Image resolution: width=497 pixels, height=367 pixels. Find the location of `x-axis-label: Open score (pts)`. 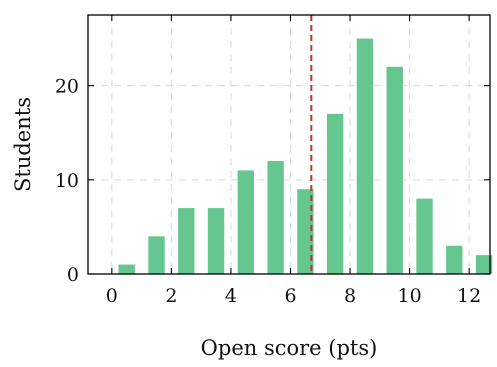

x-axis-label: Open score (pts) is located at coordinates (289, 348).